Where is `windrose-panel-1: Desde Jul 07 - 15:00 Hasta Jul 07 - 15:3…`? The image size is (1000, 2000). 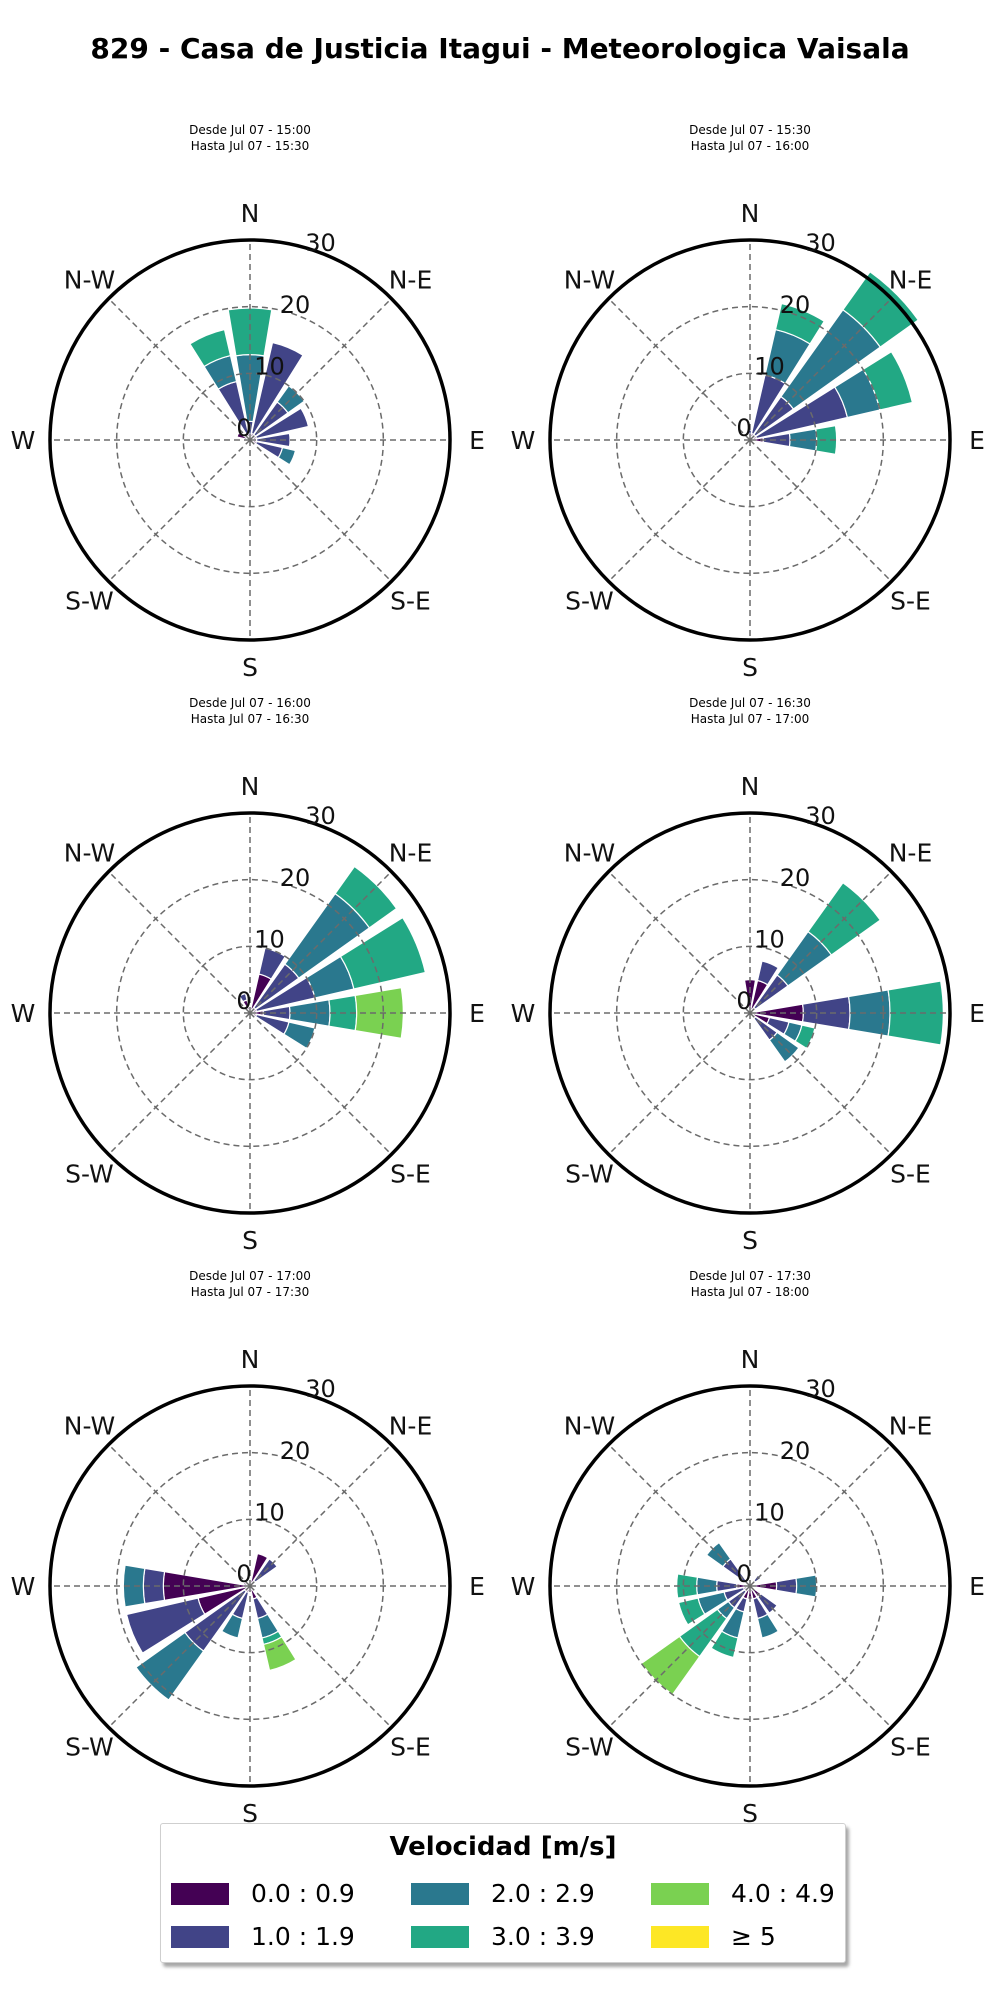 windrose-panel-1: Desde Jul 07 - 15:00 Hasta Jul 07 - 15:3… is located at coordinates (250, 400).